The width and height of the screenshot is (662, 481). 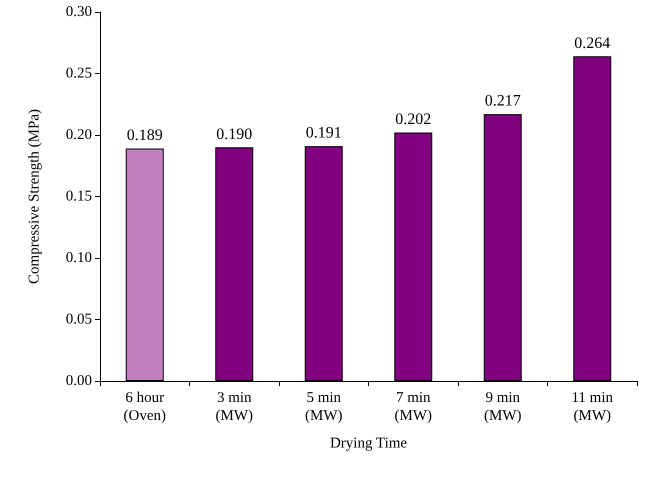 I want to click on y-tick-label: 0.05, so click(x=79, y=320).